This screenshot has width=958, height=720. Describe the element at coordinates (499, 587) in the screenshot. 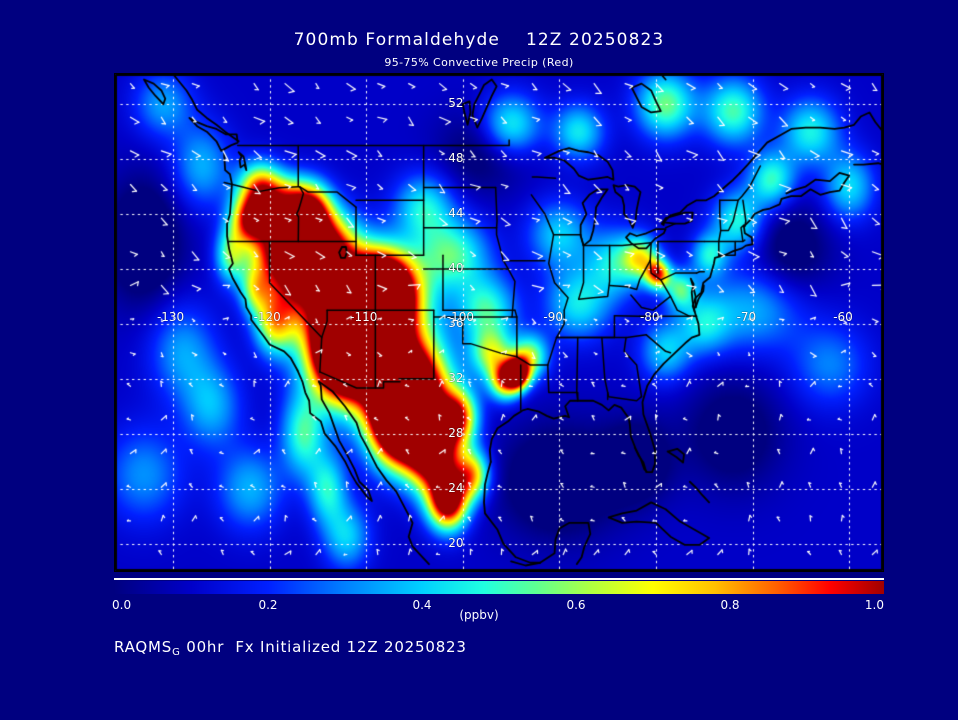

I see `colorbar-gradient` at that location.